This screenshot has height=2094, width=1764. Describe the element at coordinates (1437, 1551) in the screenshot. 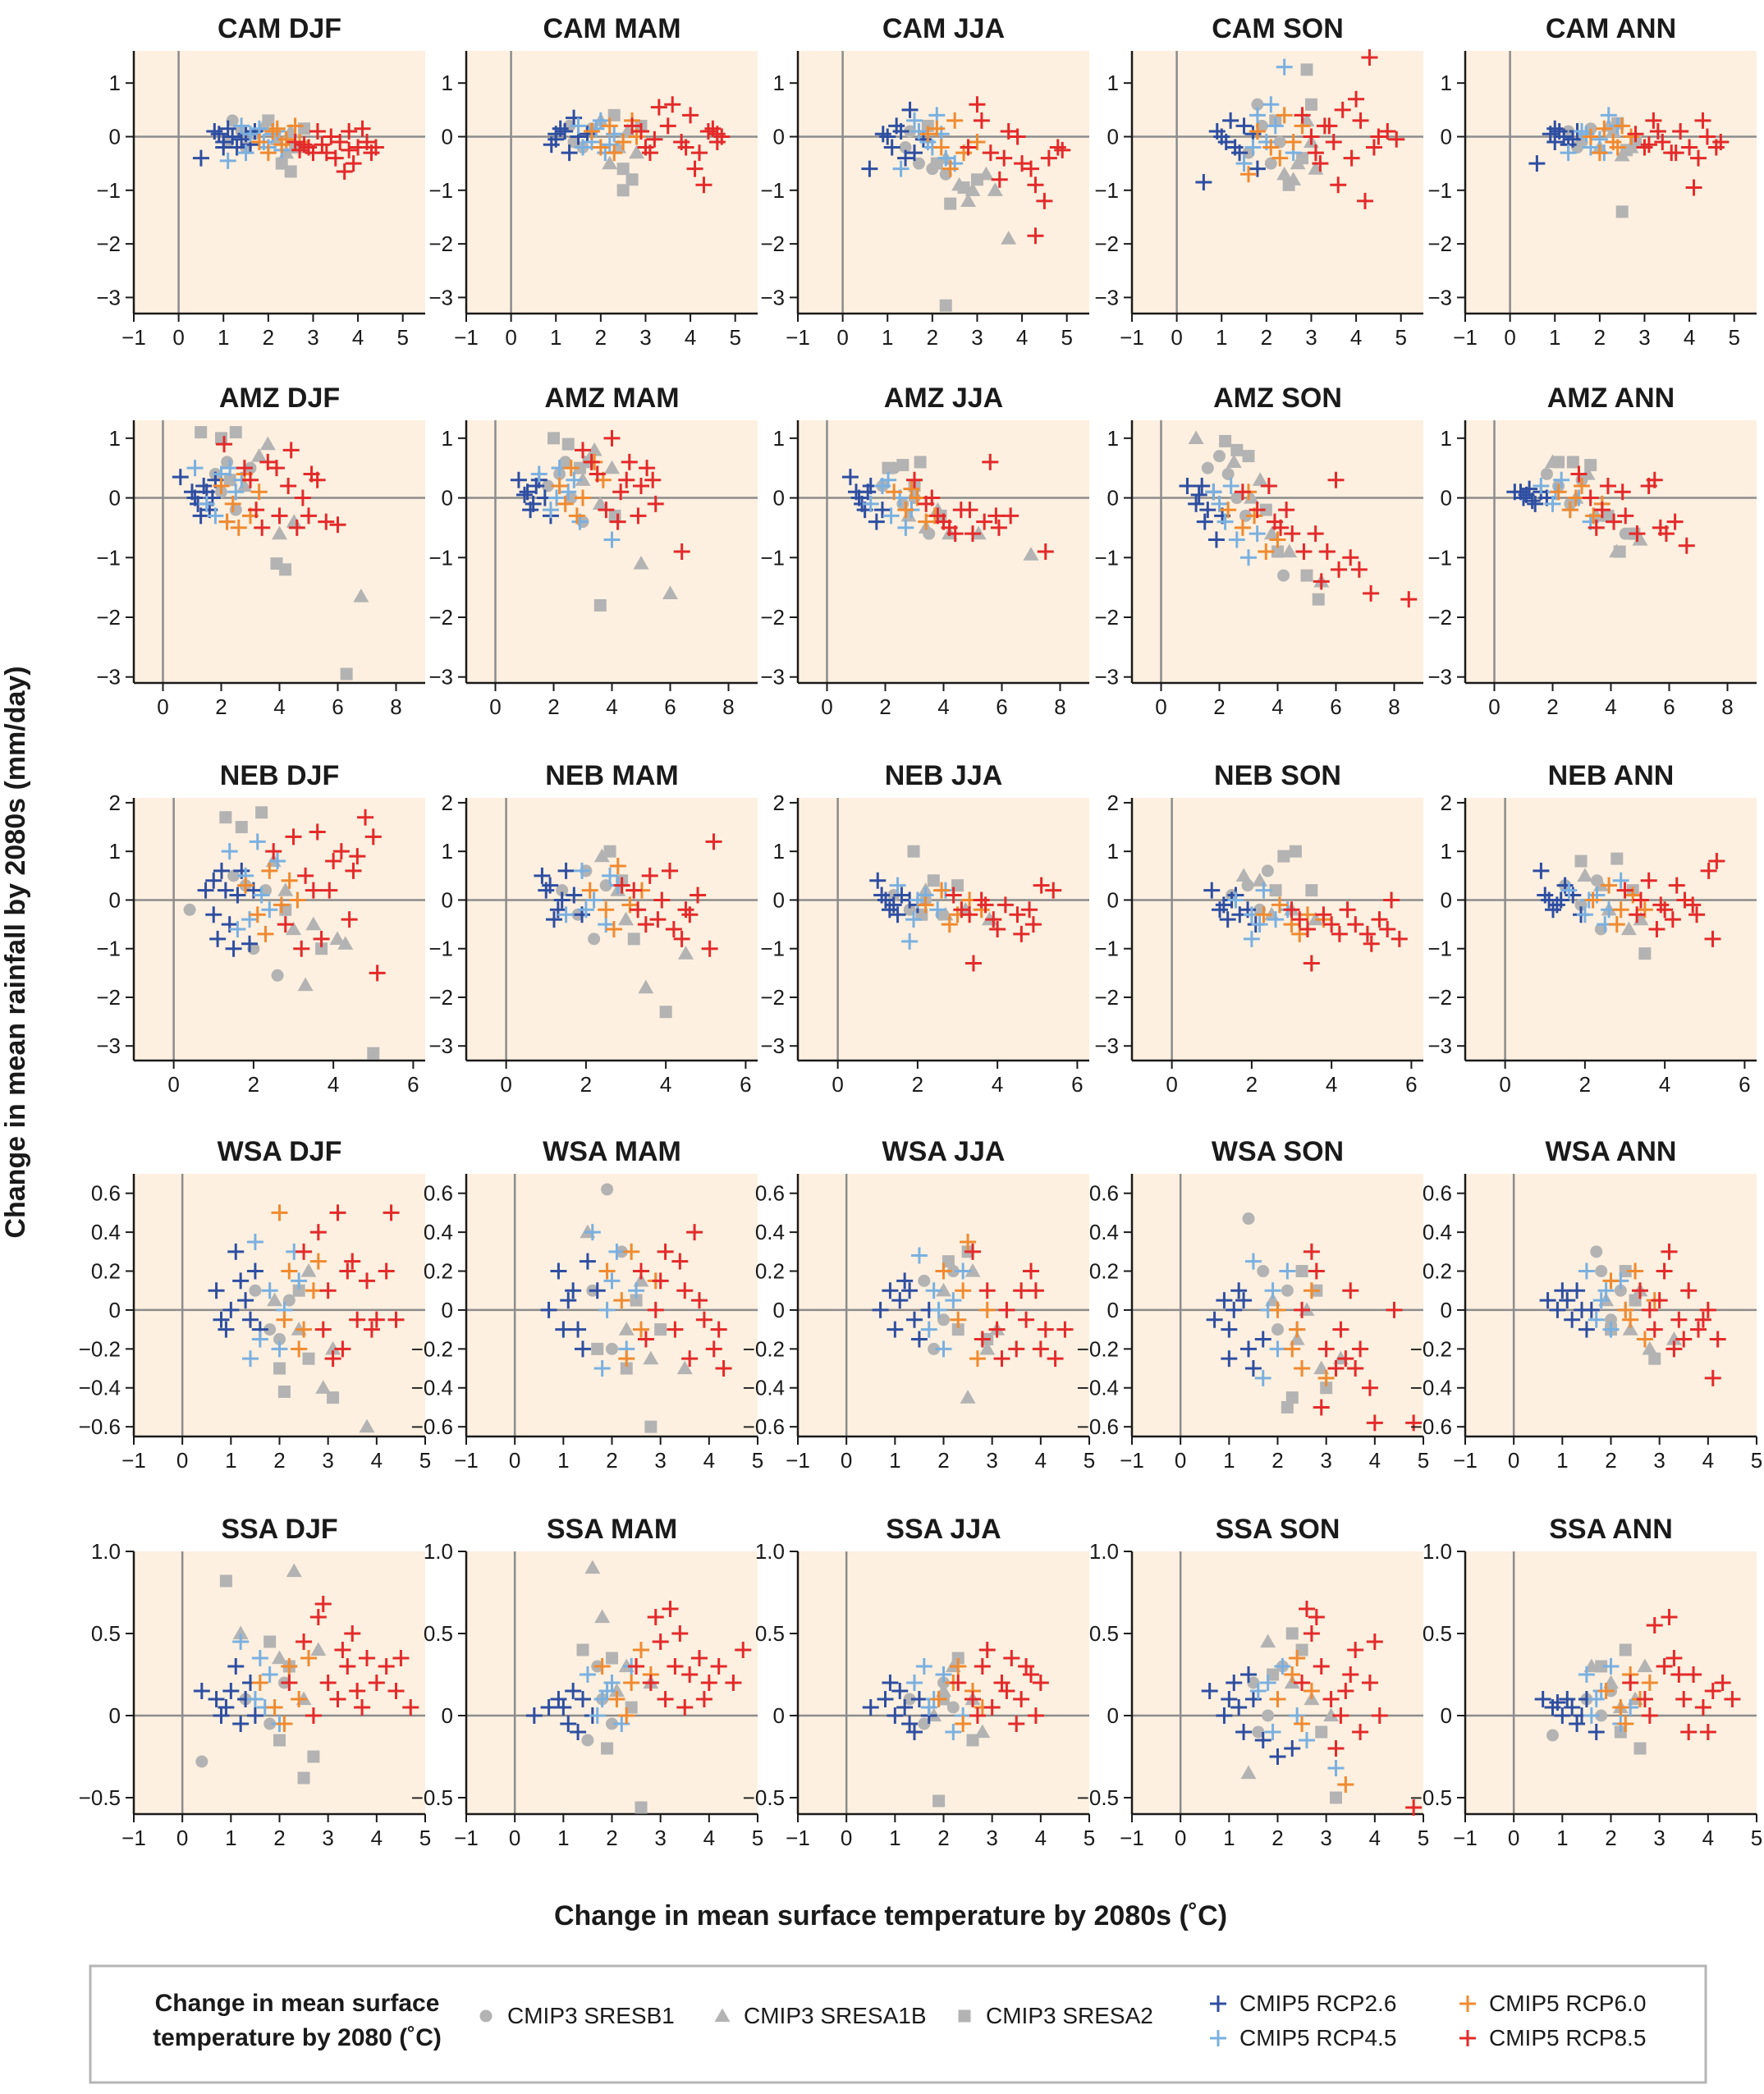

I see `y-tick-label: 1.0` at that location.